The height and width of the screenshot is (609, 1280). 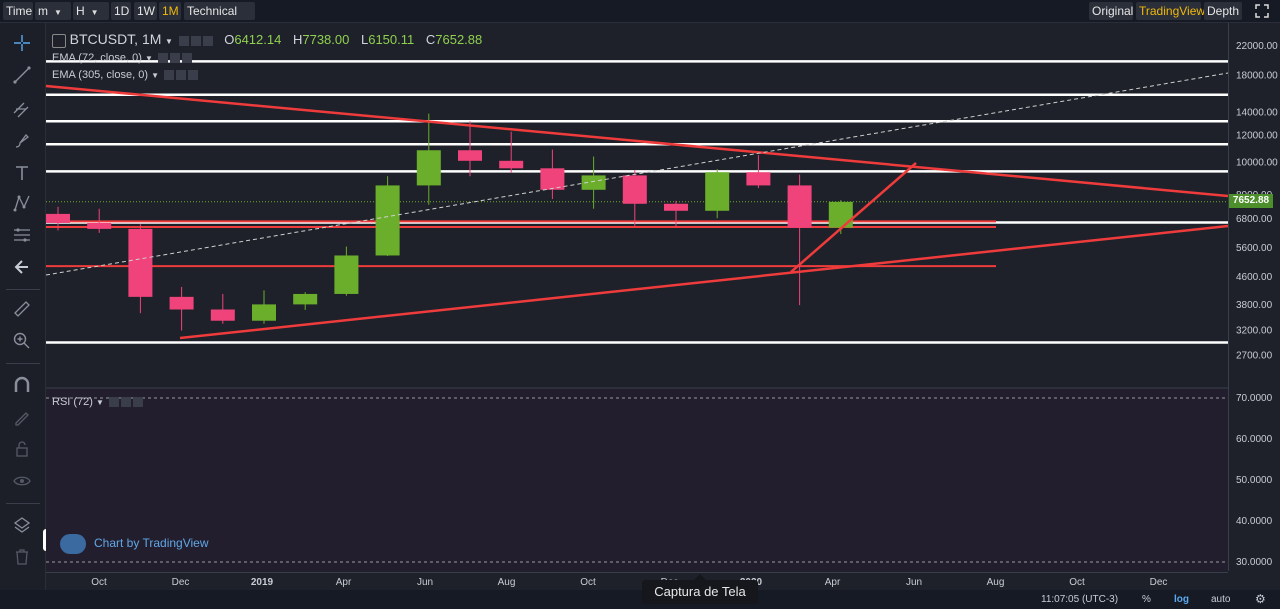 I want to click on close-value: 7652.88, so click(x=459, y=39).